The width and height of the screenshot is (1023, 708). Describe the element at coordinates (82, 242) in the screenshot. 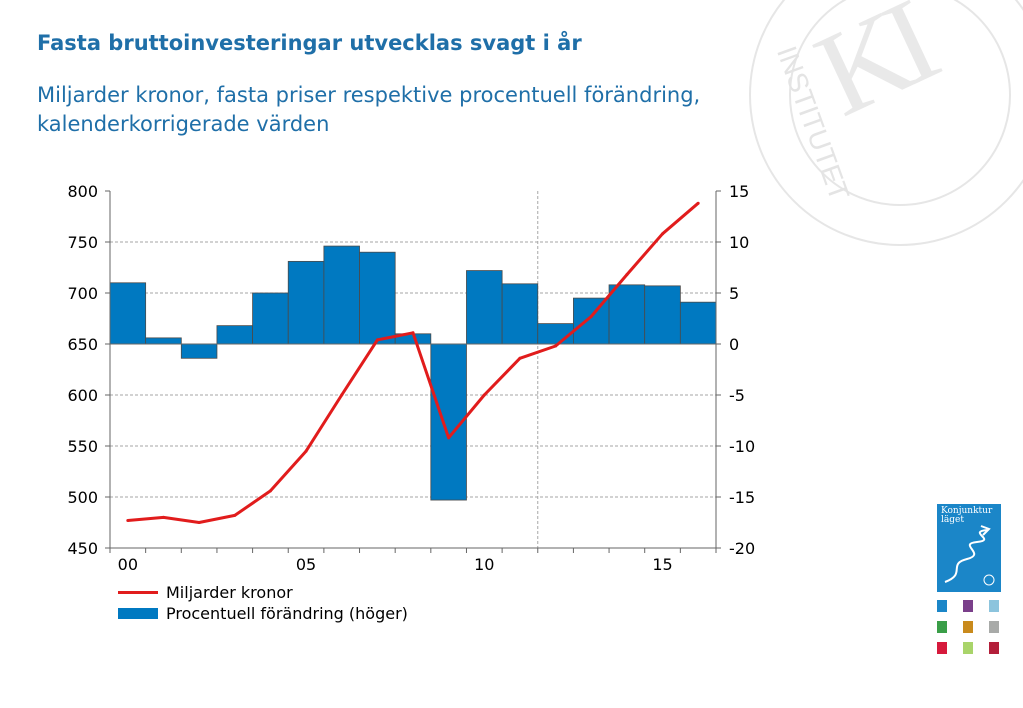

I see `left-tick-label: 750` at that location.